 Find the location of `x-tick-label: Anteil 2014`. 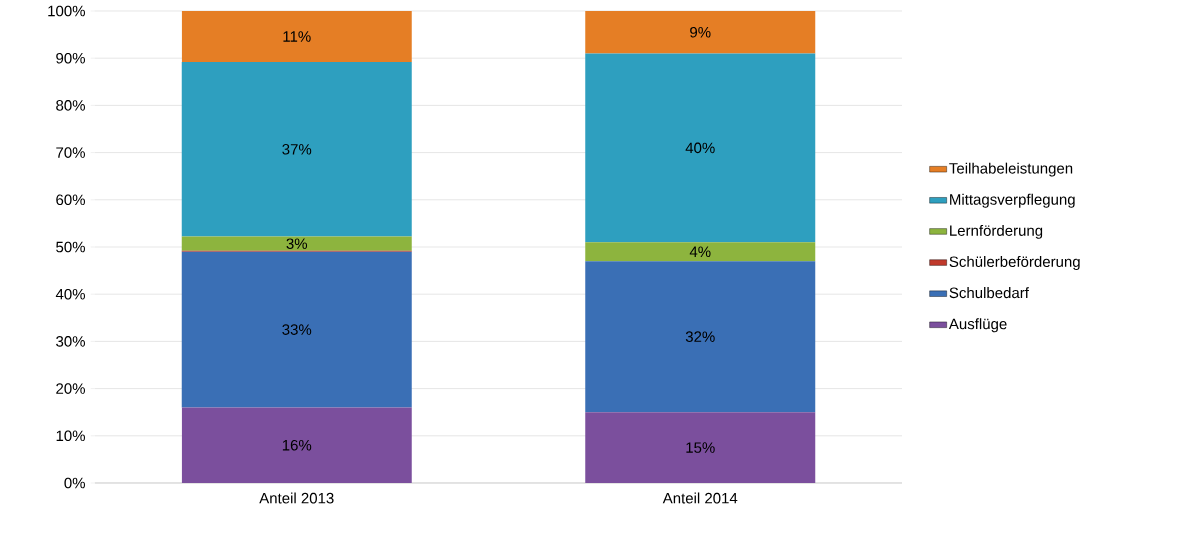

x-tick-label: Anteil 2014 is located at coordinates (700, 498).